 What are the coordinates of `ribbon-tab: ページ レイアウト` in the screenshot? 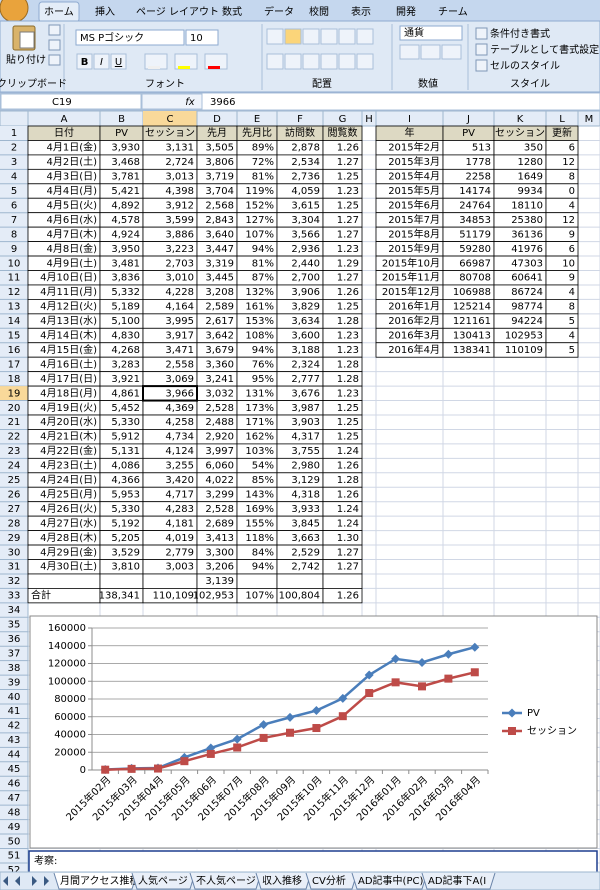 It's located at (177, 12).